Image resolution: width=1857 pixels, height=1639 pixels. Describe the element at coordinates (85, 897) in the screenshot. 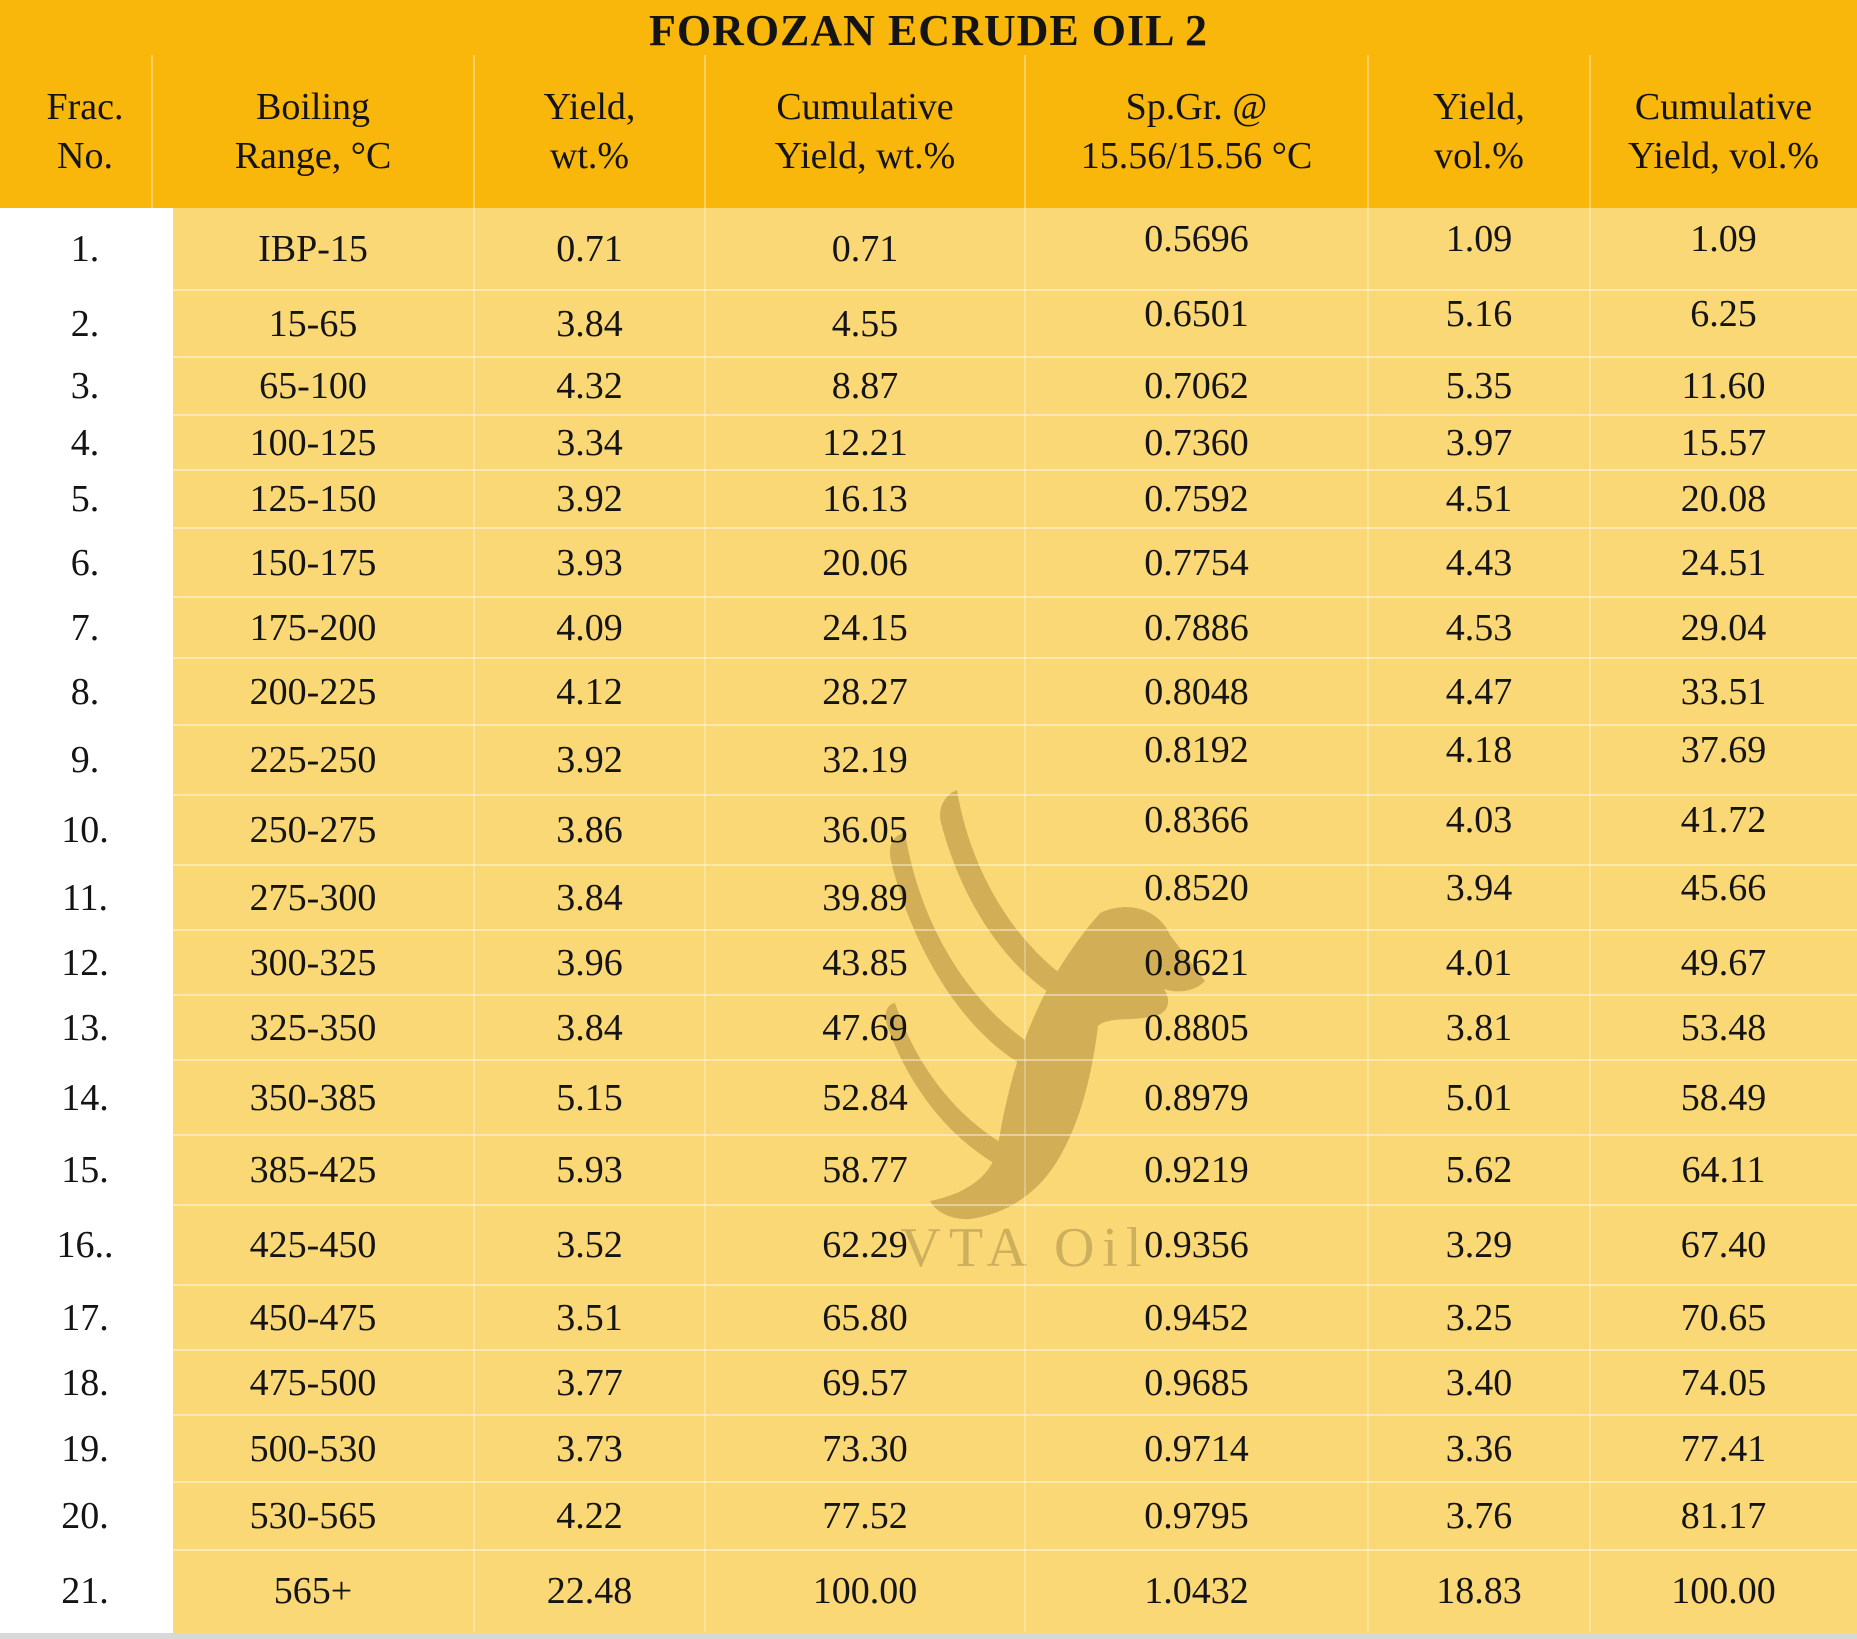

I see `table-cell: 11.` at that location.